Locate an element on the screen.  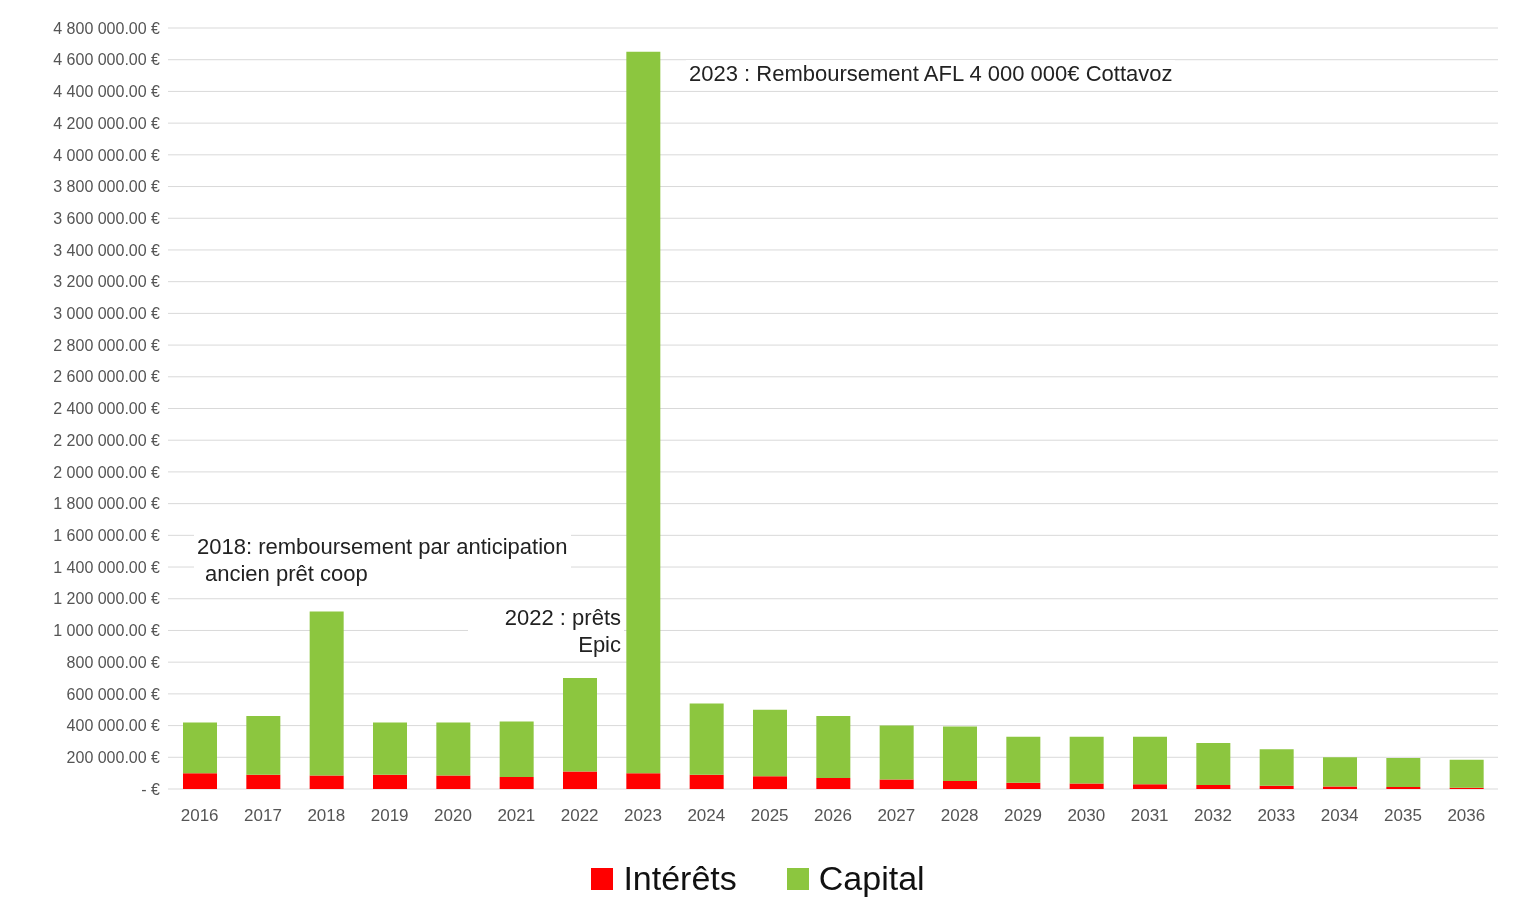
y-tick-label: 800 000.00 € is located at coordinates (113, 662).